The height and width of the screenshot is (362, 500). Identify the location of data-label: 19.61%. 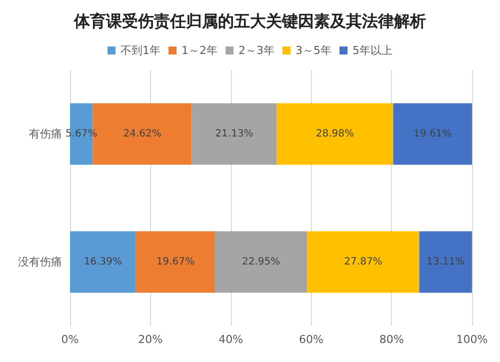
(433, 134).